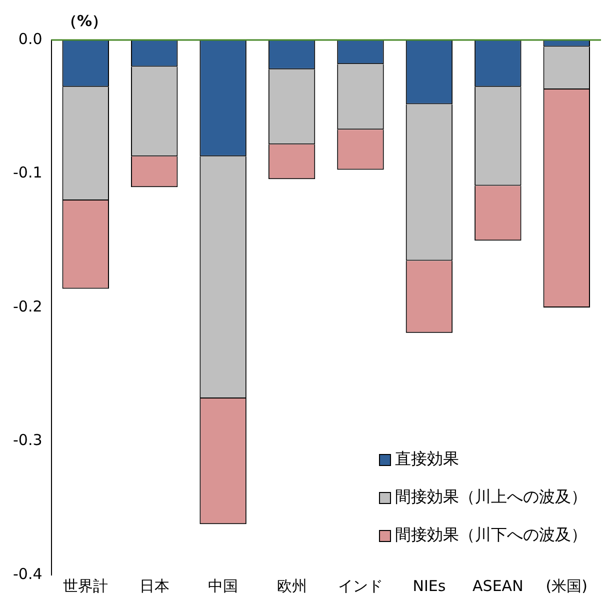 This screenshot has width=606, height=604. What do you see at coordinates (85, 21) in the screenshot?
I see `y-axis-title: （%）` at bounding box center [85, 21].